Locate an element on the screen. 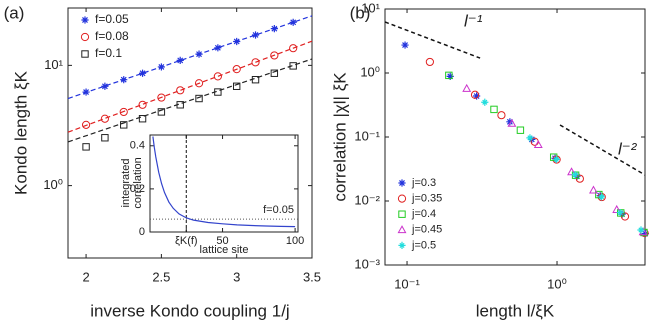  curve is located at coordinates (224, 182).